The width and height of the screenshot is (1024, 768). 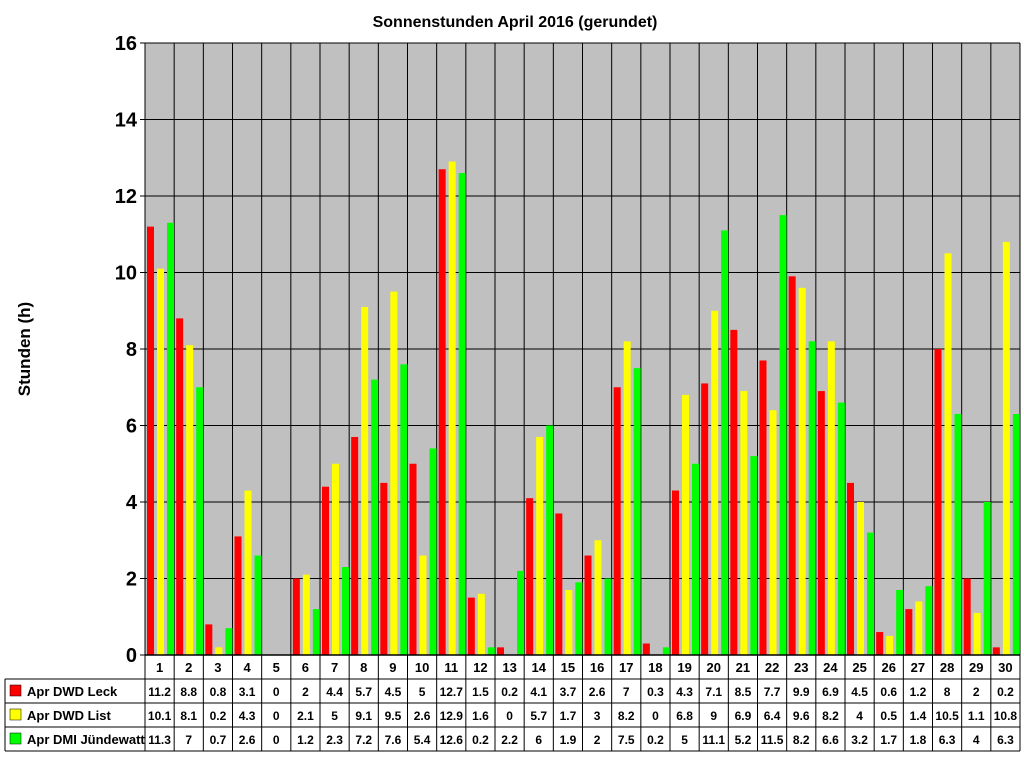 I want to click on y-axis-ticks: 0 2 4 6 8 10 12 14 16, so click(x=130, y=350).